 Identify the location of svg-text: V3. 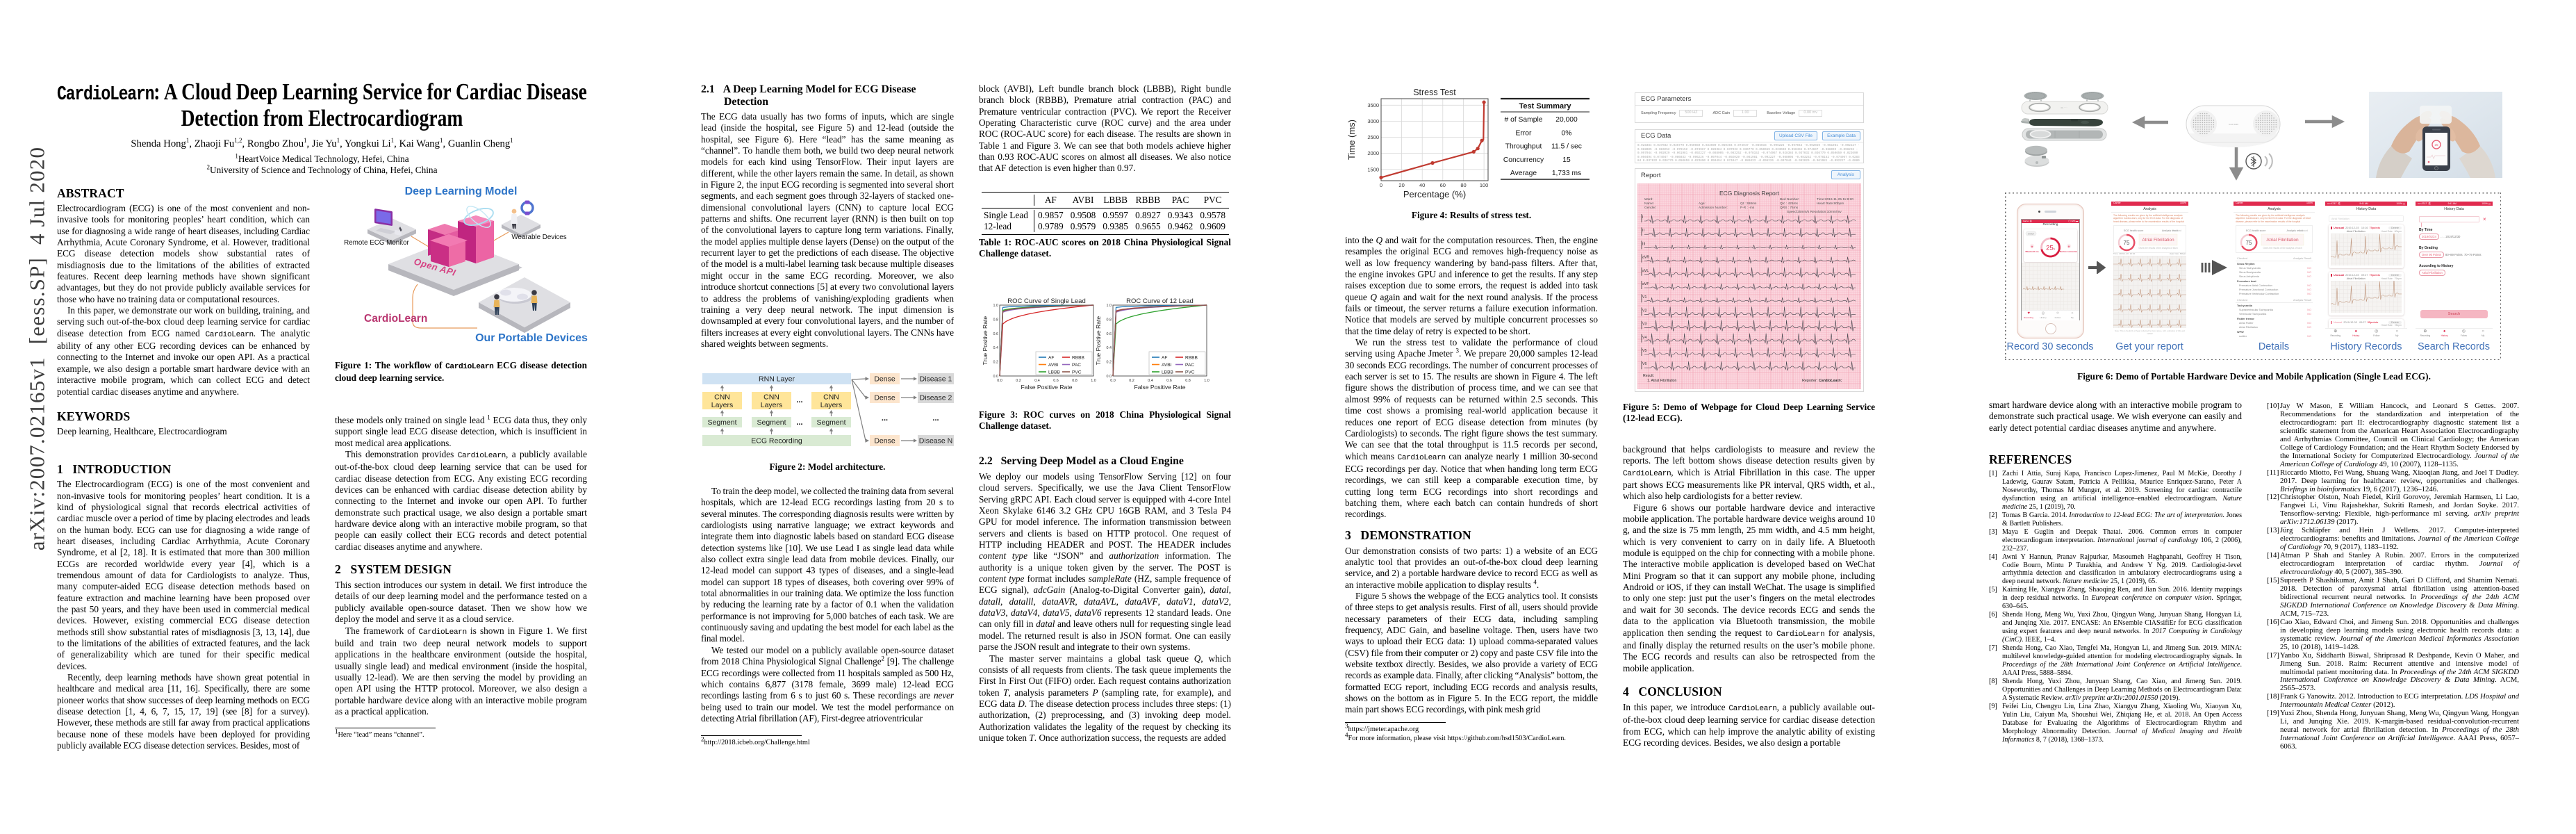
(1644, 324).